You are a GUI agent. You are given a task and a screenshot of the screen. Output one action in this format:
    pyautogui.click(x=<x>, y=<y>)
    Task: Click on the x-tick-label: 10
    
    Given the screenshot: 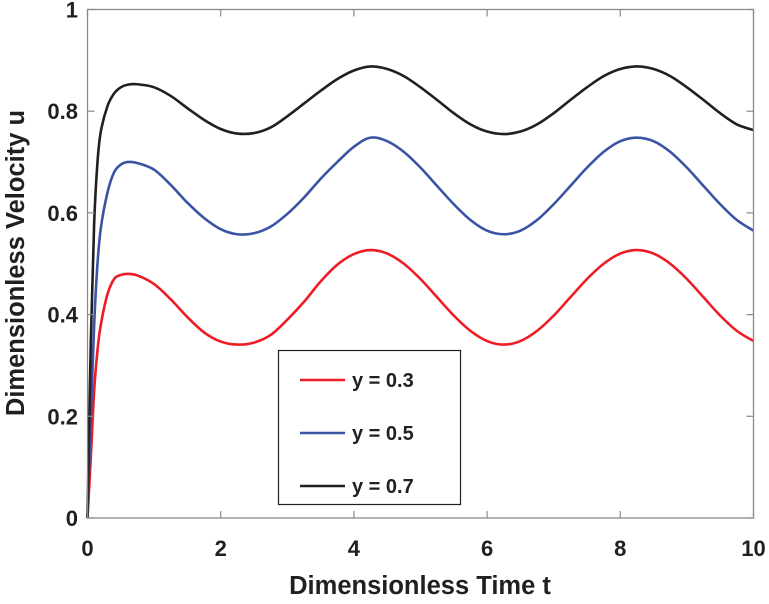 What is the action you would take?
    pyautogui.click(x=753, y=548)
    